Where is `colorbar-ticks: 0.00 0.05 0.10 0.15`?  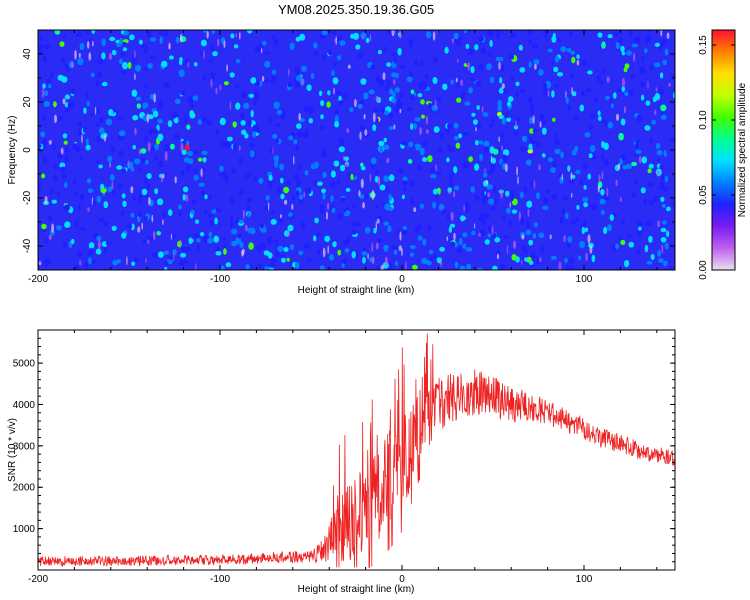 colorbar-ticks: 0.00 0.05 0.10 0.15 is located at coordinates (716, 157).